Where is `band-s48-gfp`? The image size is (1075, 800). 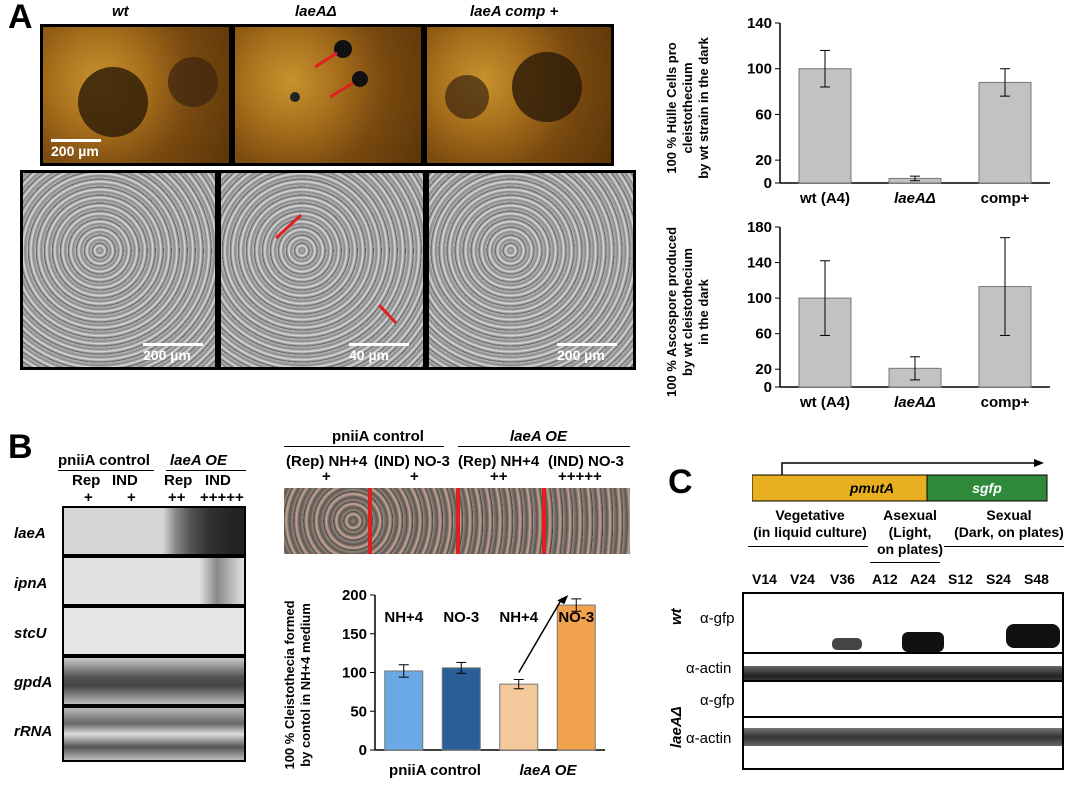
band-s48-gfp is located at coordinates (1033, 636).